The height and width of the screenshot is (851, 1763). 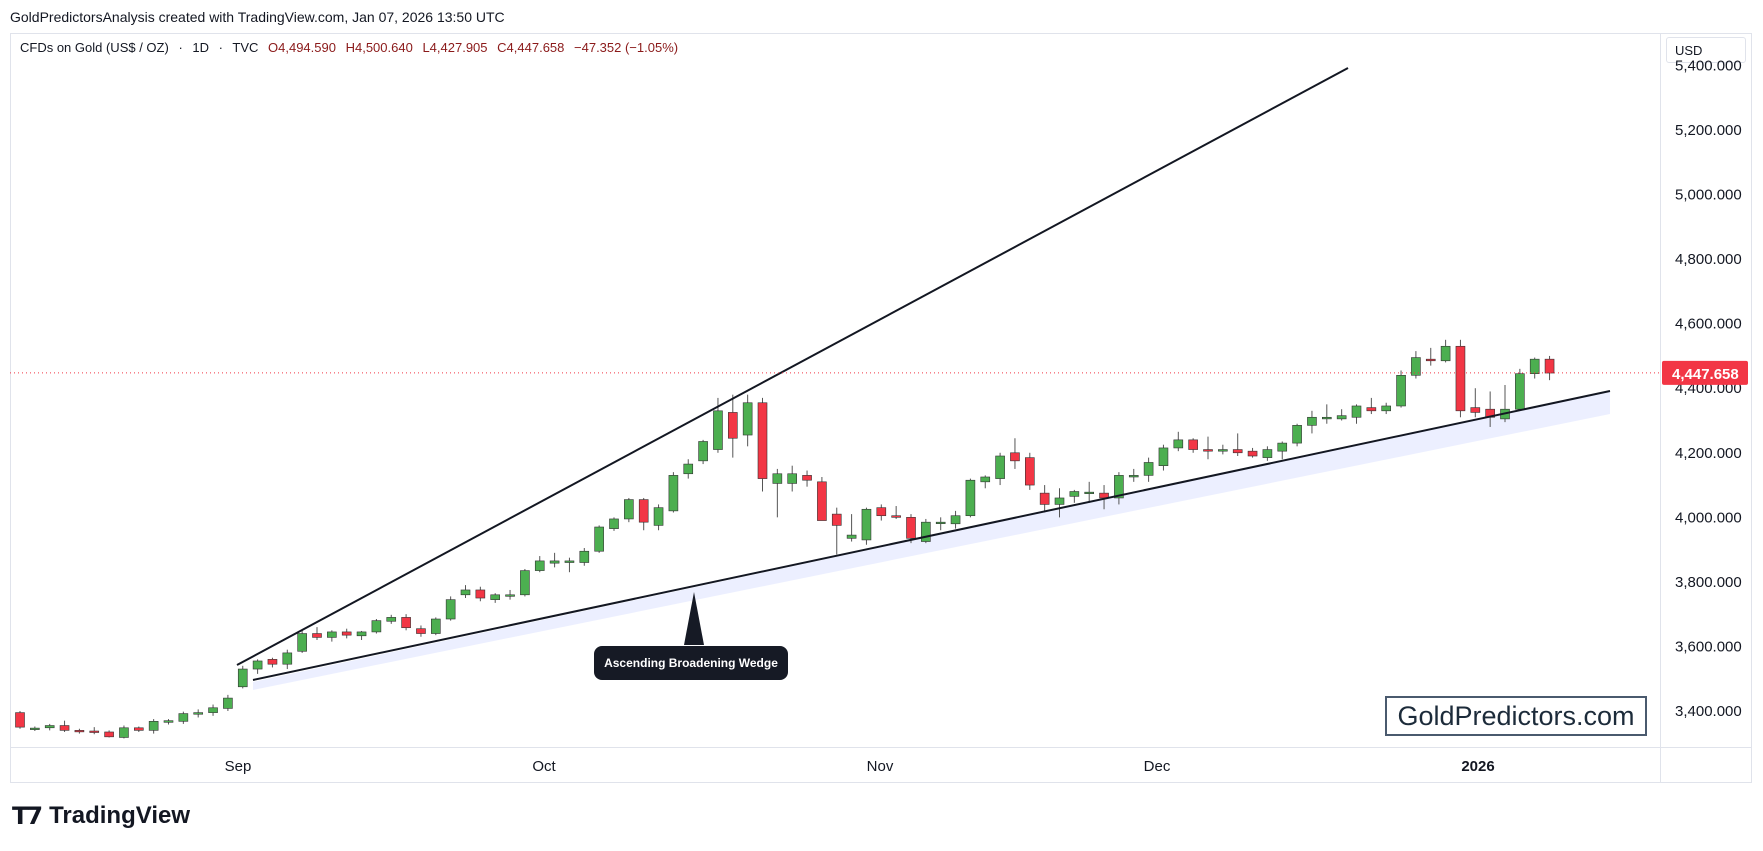 What do you see at coordinates (1706, 50) in the screenshot?
I see `currency-selector: USD` at bounding box center [1706, 50].